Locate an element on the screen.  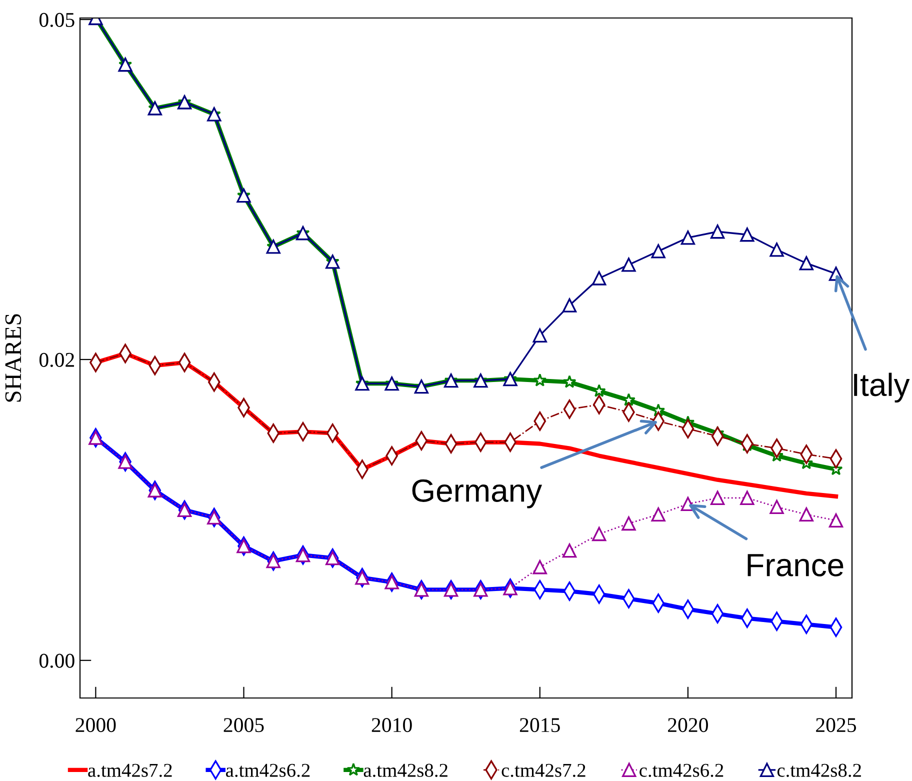
y-tick-label: 0.05 is located at coordinates (56, 20).